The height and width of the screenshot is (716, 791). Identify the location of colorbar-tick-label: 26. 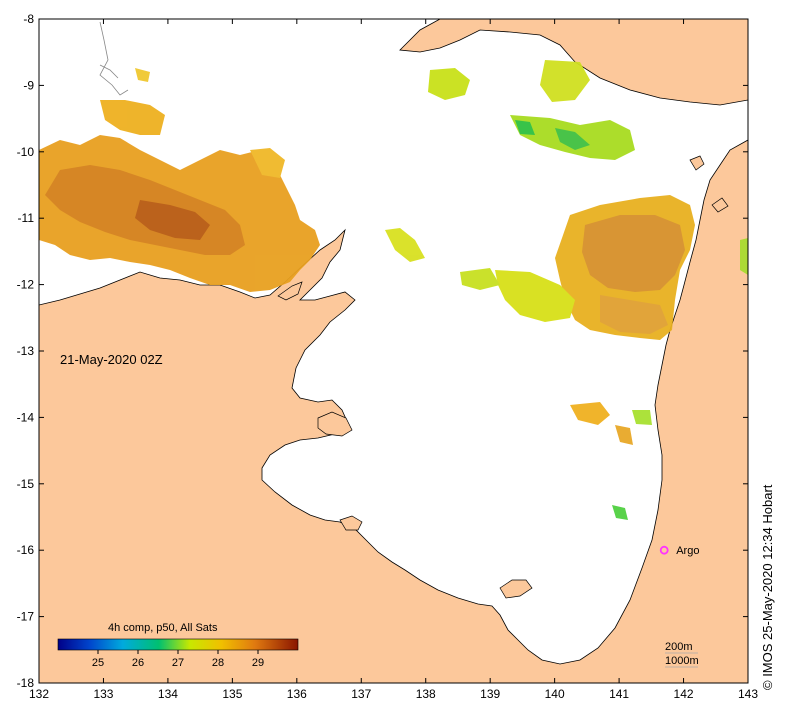
(138, 663).